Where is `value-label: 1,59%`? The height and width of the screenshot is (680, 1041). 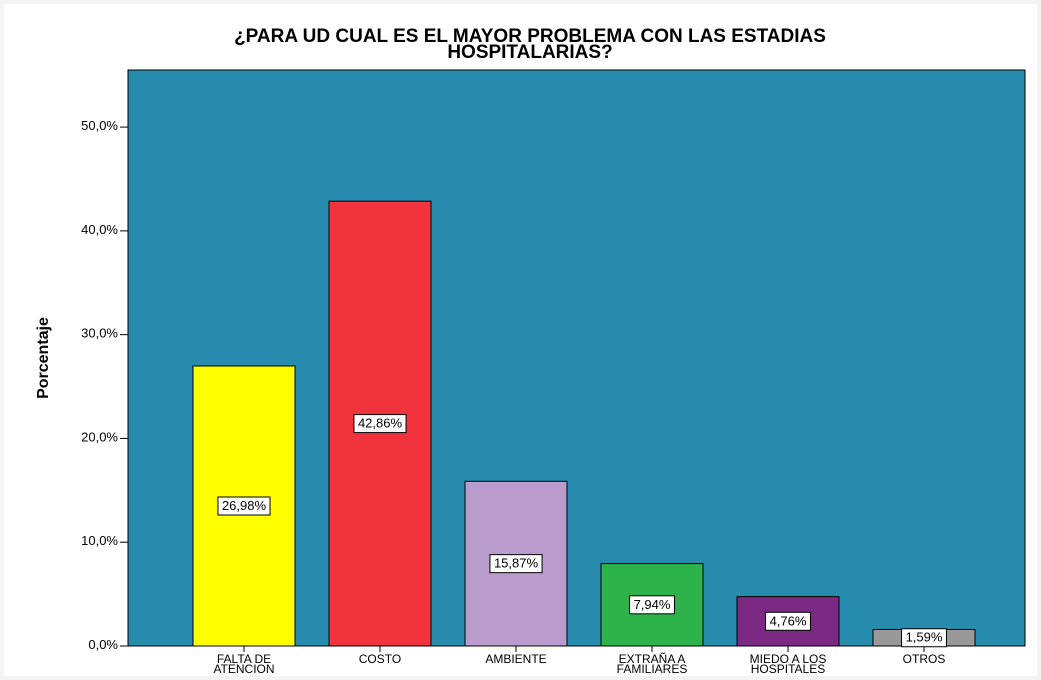
value-label: 1,59% is located at coordinates (924, 637).